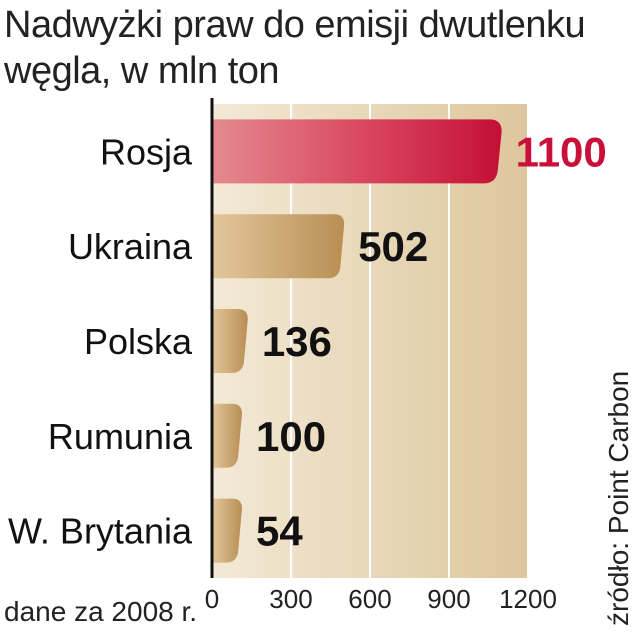  I want to click on value-label: 1100, so click(561, 151).